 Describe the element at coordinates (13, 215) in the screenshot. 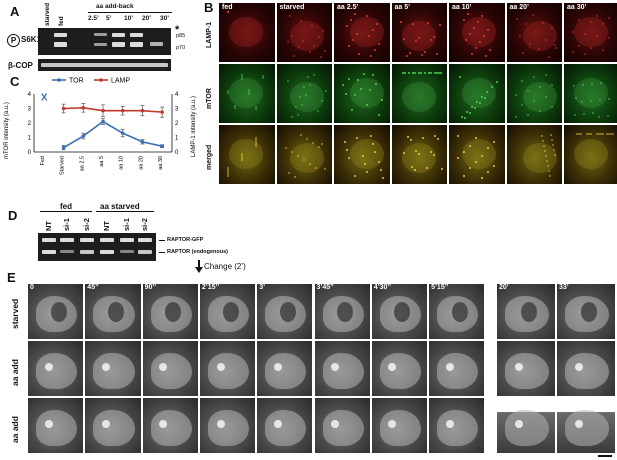

I see `panel-d-label: D` at that location.